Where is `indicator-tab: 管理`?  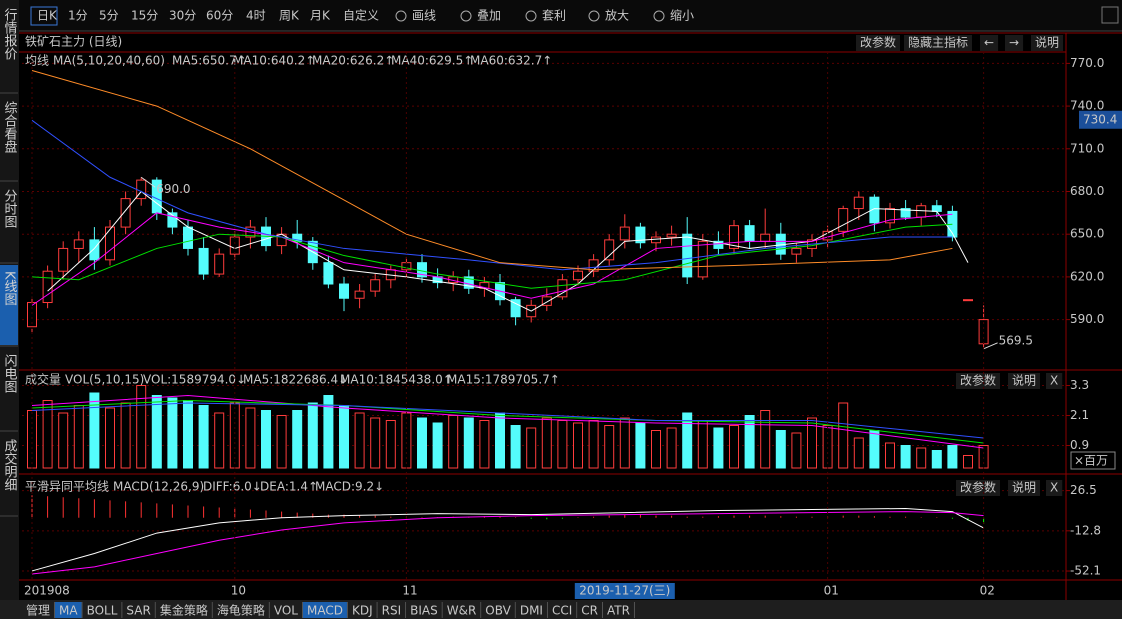 indicator-tab: 管理 is located at coordinates (38, 610).